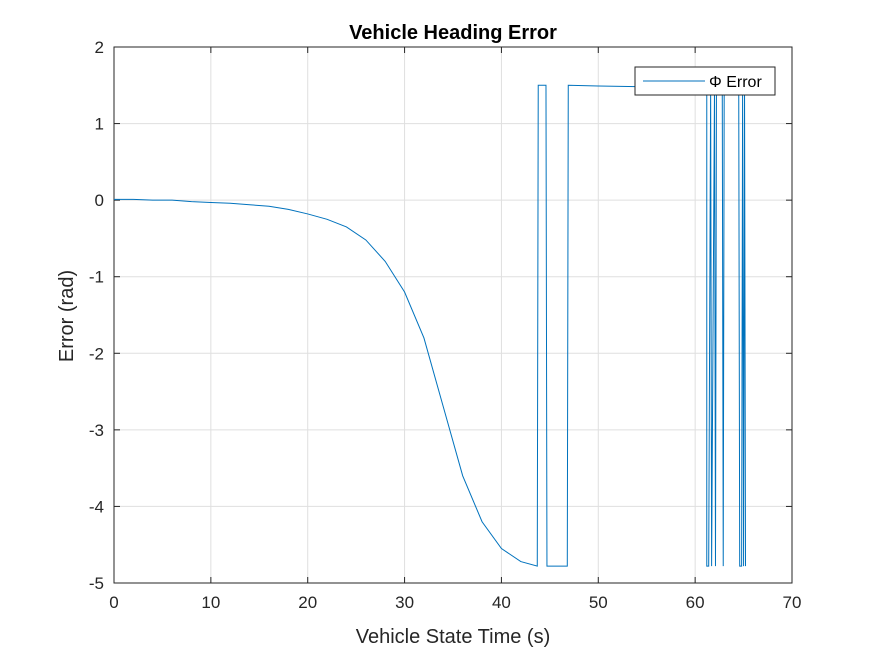 Image resolution: width=875 pixels, height=656 pixels. What do you see at coordinates (705, 81) in the screenshot?
I see `legend: Φ Error` at bounding box center [705, 81].